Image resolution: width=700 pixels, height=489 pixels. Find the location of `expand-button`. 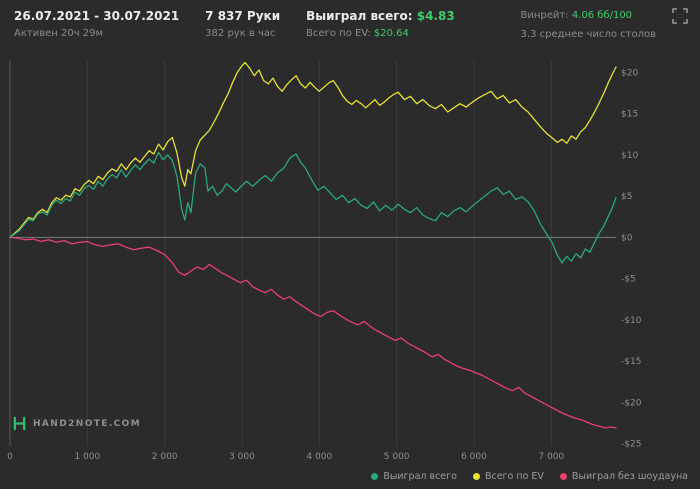

expand-button is located at coordinates (681, 17).